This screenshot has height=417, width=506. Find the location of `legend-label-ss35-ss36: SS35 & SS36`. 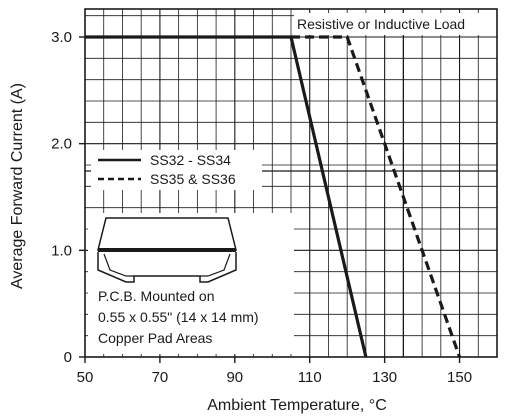

legend-label-ss35-ss36: SS35 & SS36 is located at coordinates (193, 179).